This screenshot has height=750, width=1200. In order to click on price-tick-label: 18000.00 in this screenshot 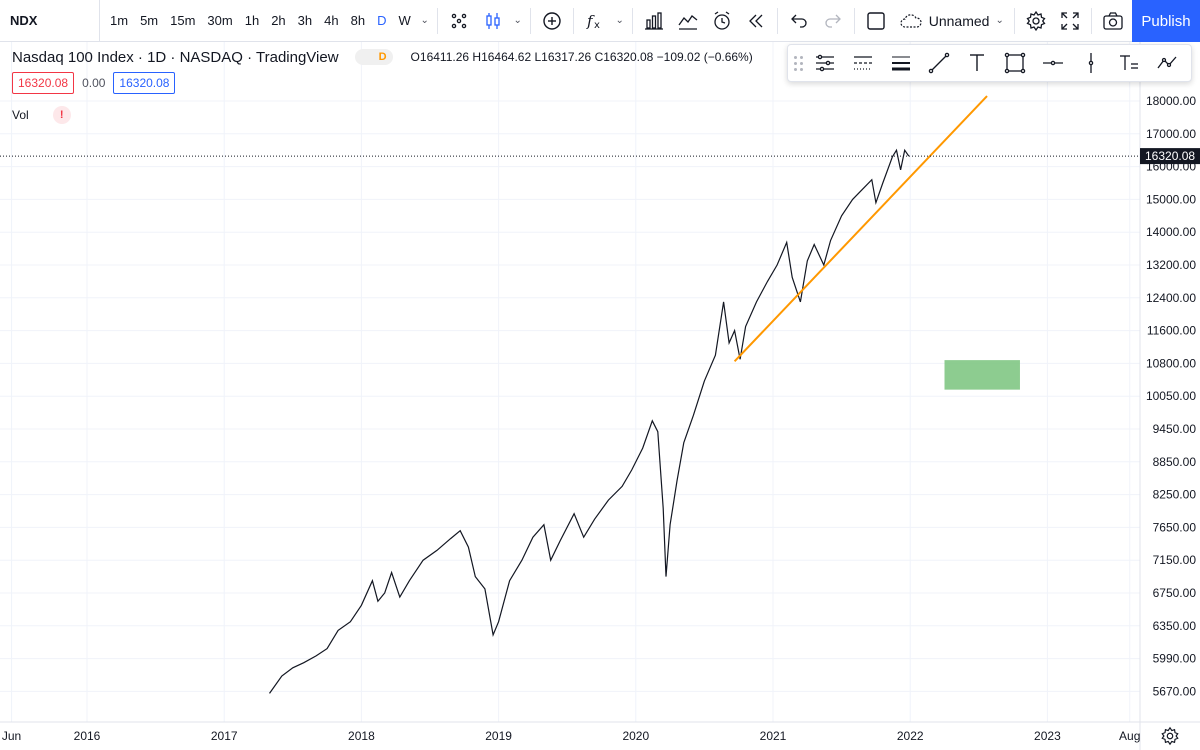, I will do `click(1171, 101)`.